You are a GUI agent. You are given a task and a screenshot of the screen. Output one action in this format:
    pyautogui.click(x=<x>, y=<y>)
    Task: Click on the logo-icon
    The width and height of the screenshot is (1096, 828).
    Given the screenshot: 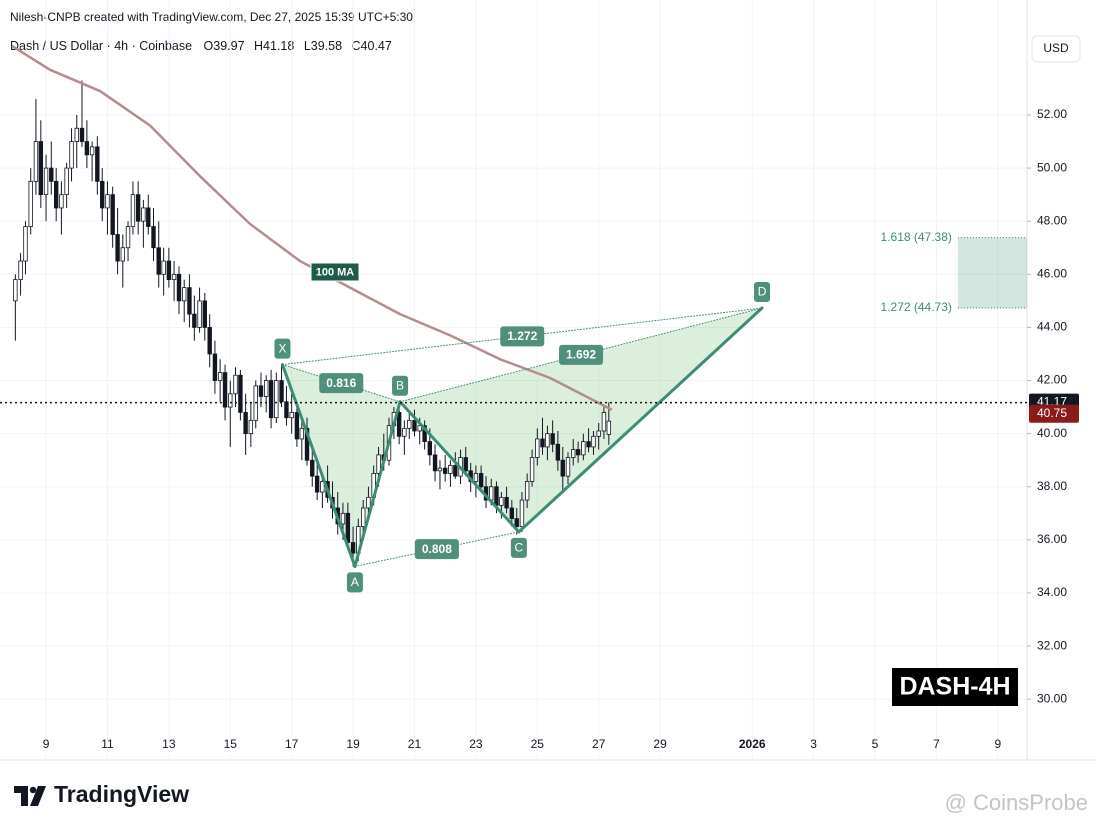 What is the action you would take?
    pyautogui.click(x=30, y=796)
    